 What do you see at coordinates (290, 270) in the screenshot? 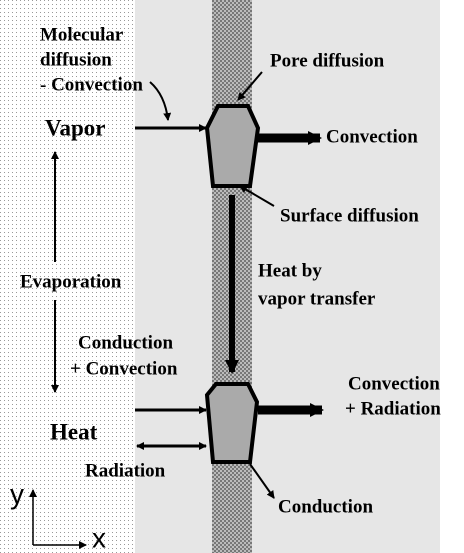
I see `label: Heat by` at bounding box center [290, 270].